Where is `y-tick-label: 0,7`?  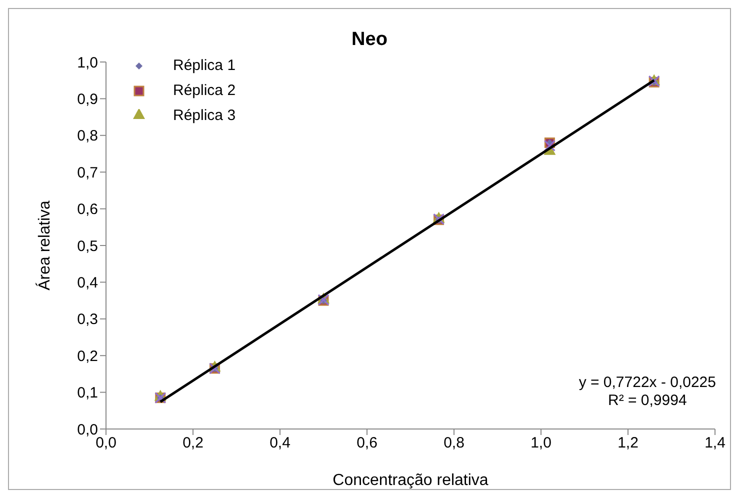 y-tick-label: 0,7 is located at coordinates (87, 173).